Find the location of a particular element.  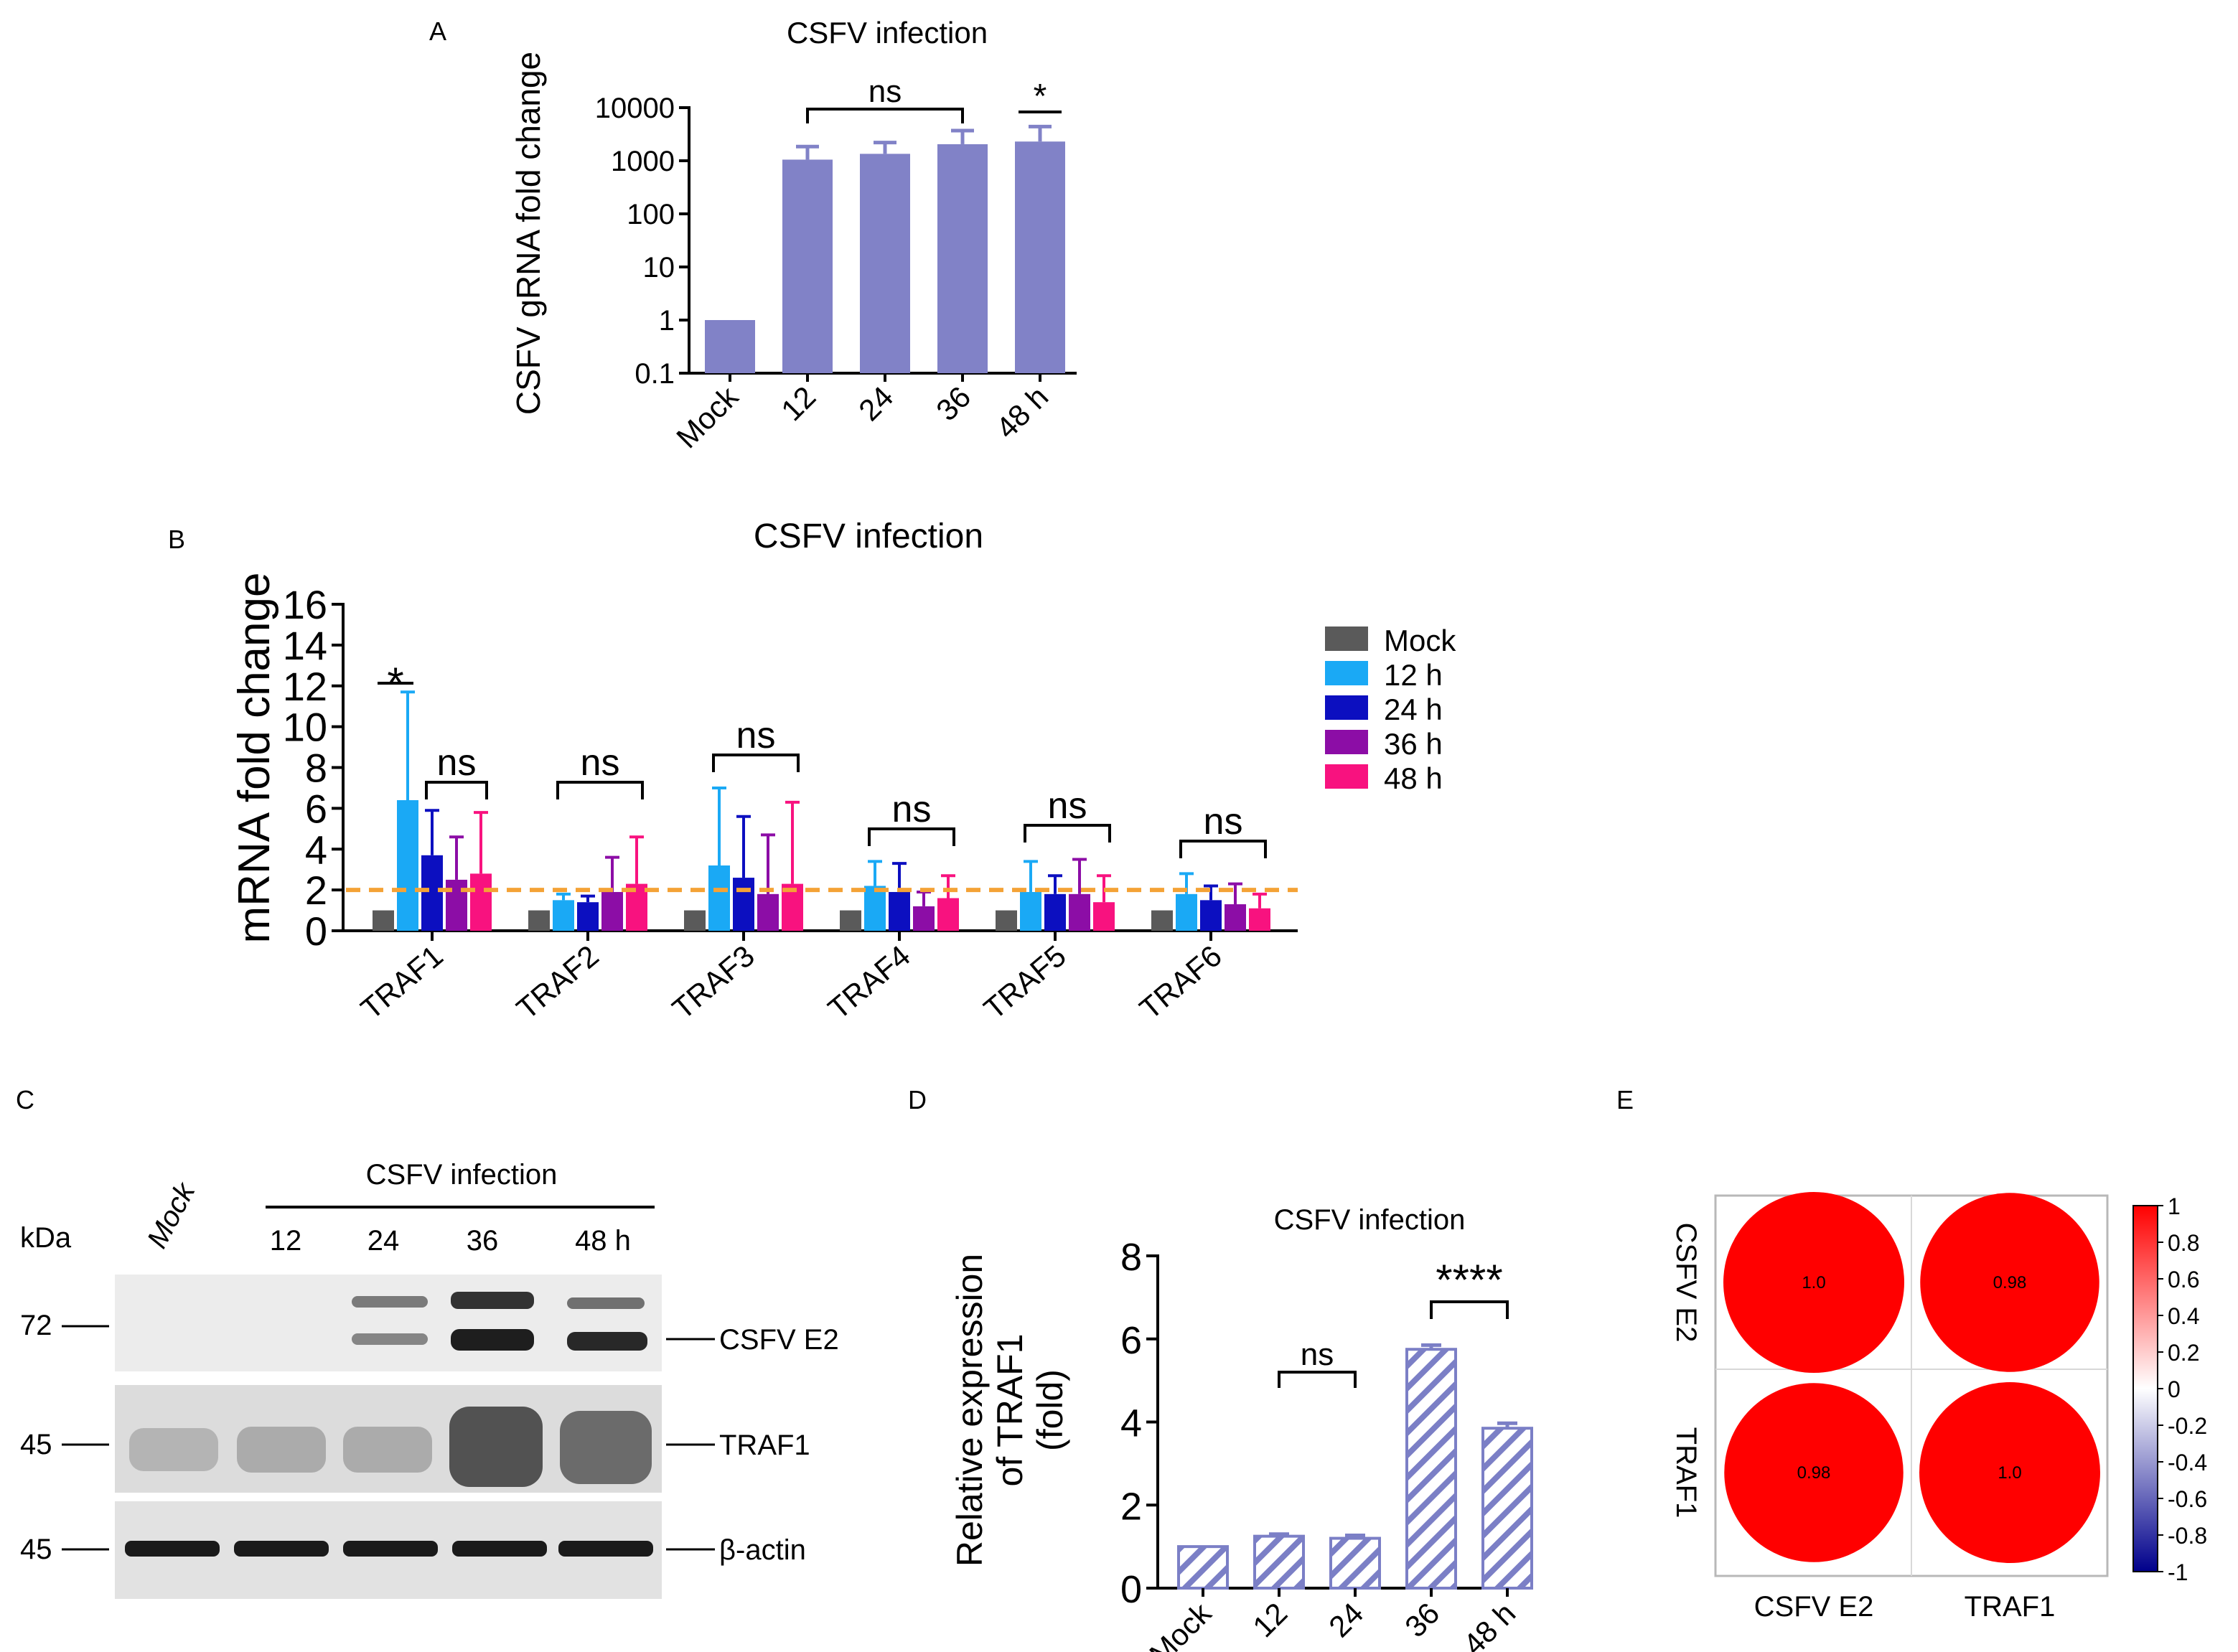

panel-b-legend-label-36-h: 36 h is located at coordinates (1413, 744).